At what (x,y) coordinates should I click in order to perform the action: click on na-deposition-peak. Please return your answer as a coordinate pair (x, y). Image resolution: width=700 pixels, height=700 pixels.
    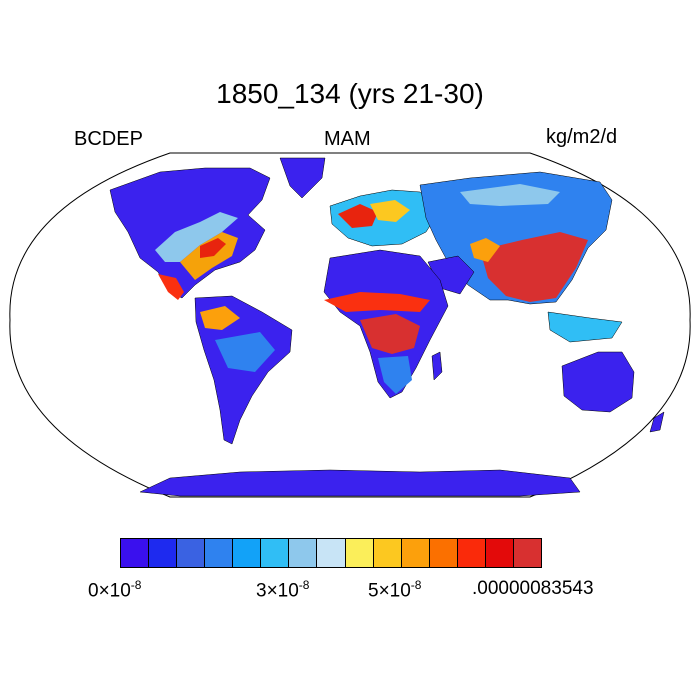
    Looking at the image, I should click on (213, 248).